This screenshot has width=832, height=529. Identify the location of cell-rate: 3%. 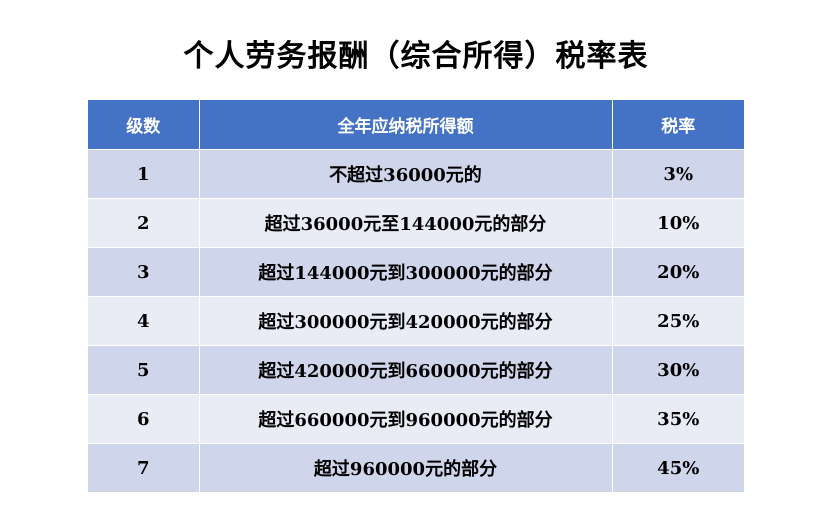
(678, 174).